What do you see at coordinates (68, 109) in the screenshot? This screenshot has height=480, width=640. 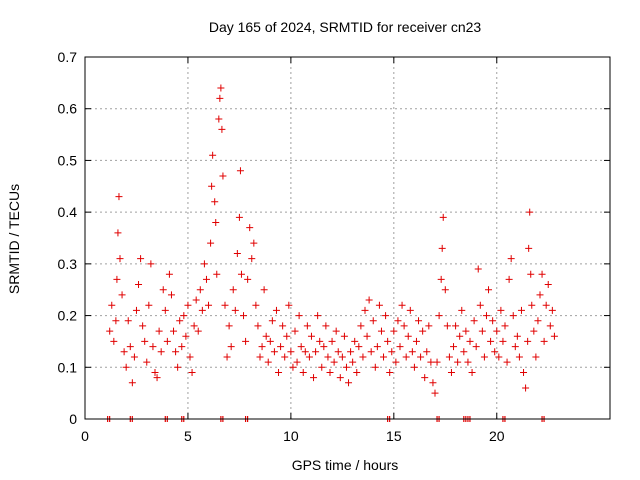 I see `y-tick-label: 0.6` at bounding box center [68, 109].